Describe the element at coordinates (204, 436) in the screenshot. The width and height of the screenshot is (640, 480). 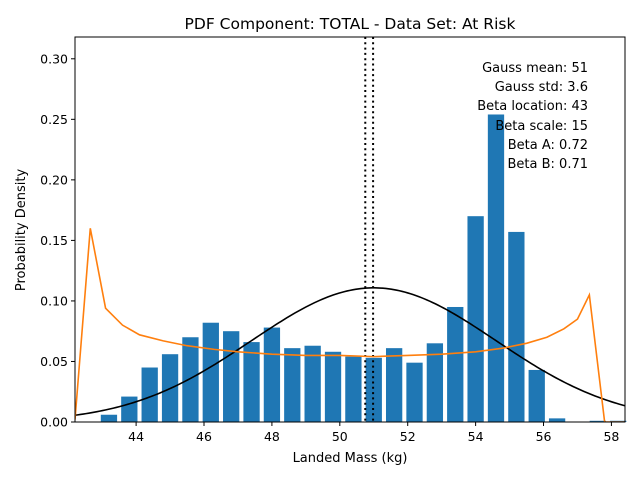
I see `x-tick-label: 46` at that location.